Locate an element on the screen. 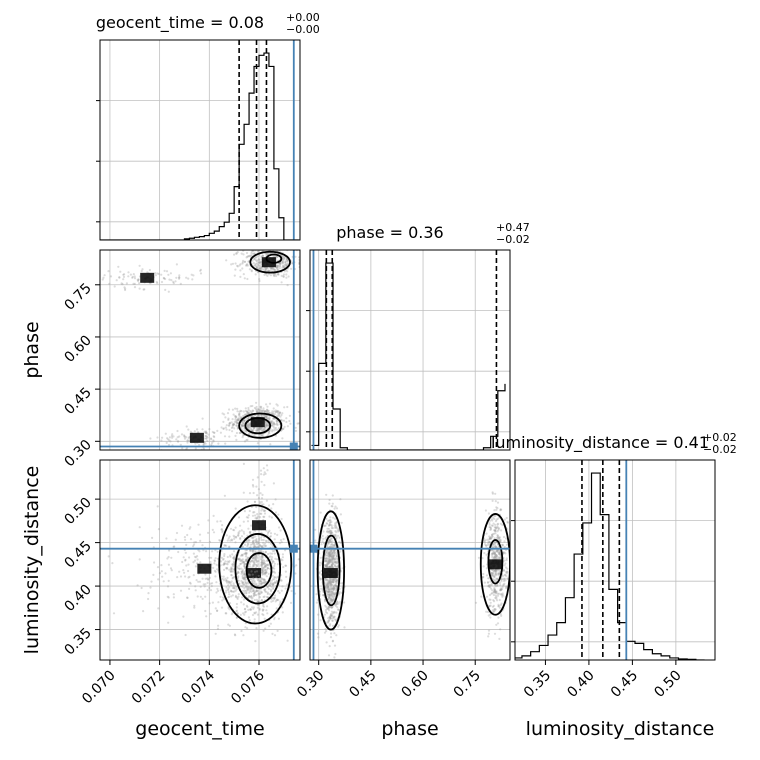  density-peak is located at coordinates (254, 573).